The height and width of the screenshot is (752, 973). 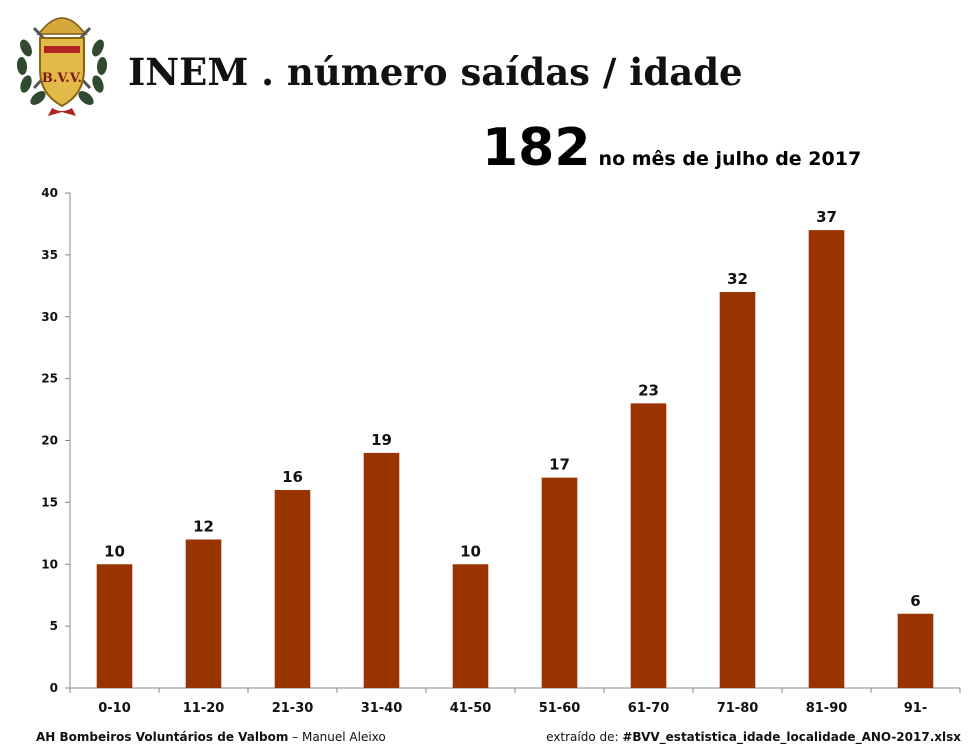 What do you see at coordinates (584, 737) in the screenshot?
I see `source-prefix: extraído de:` at bounding box center [584, 737].